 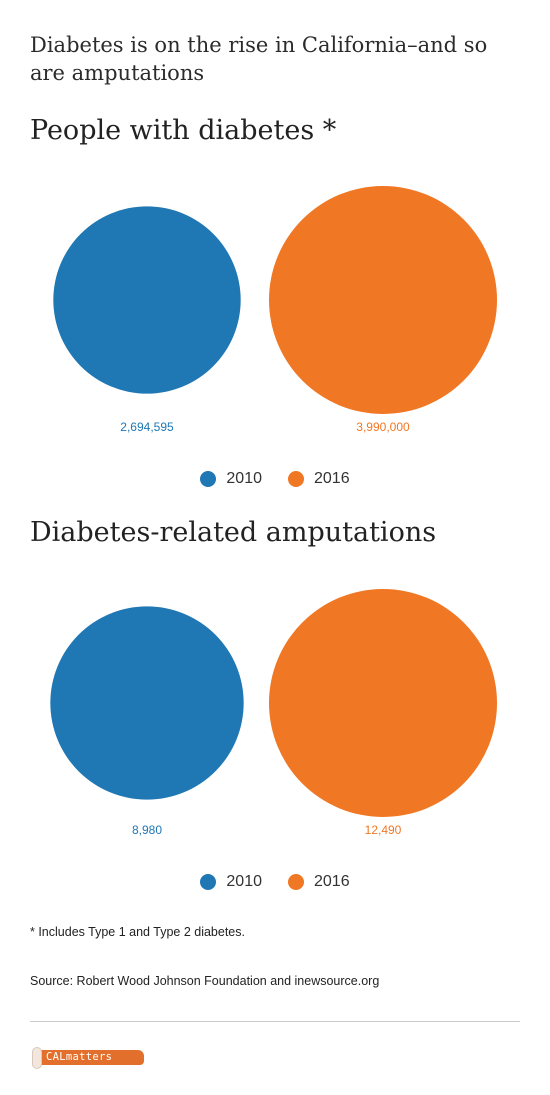 What do you see at coordinates (233, 532) in the screenshot?
I see `chart-title-amputations: Diabetes-related amputations` at bounding box center [233, 532].